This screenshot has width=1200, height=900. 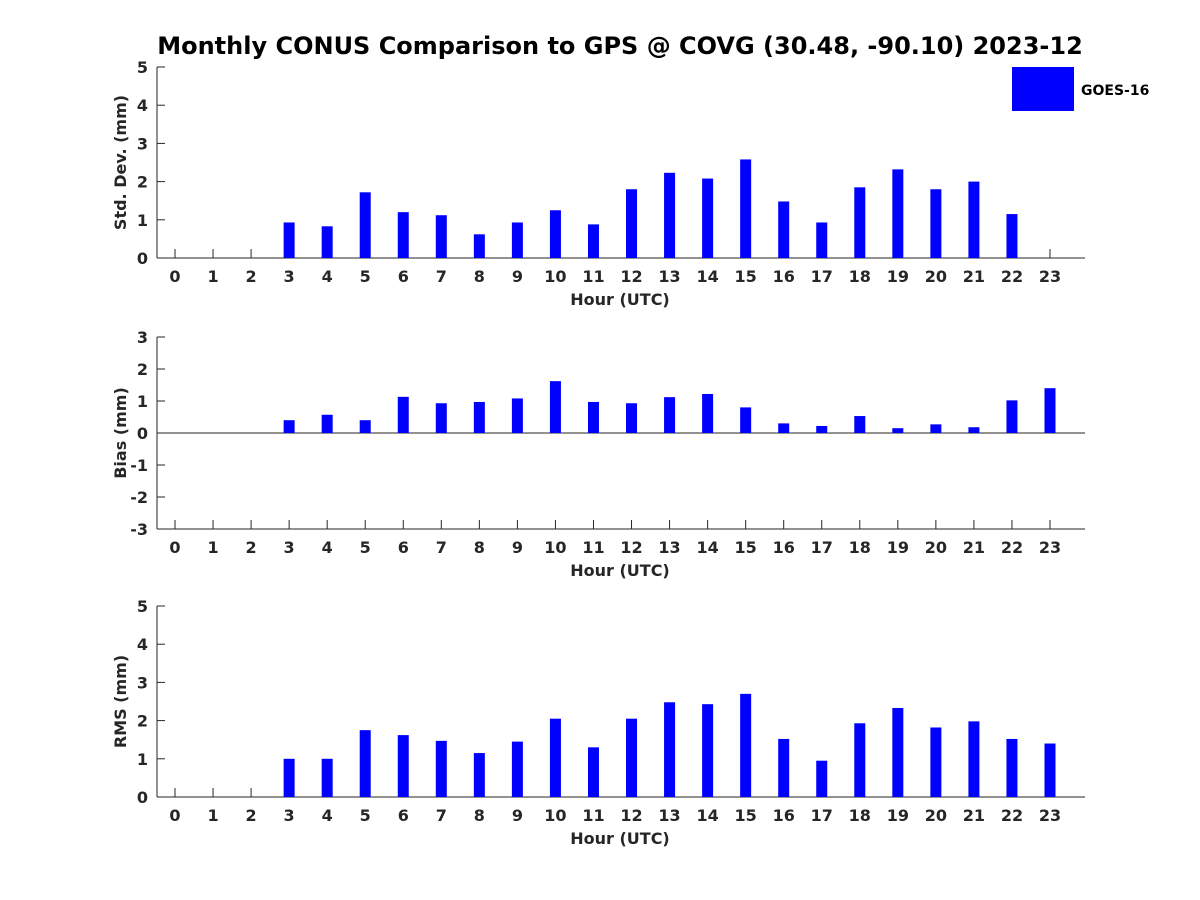 I want to click on x-tick-label: 19, so click(x=898, y=547).